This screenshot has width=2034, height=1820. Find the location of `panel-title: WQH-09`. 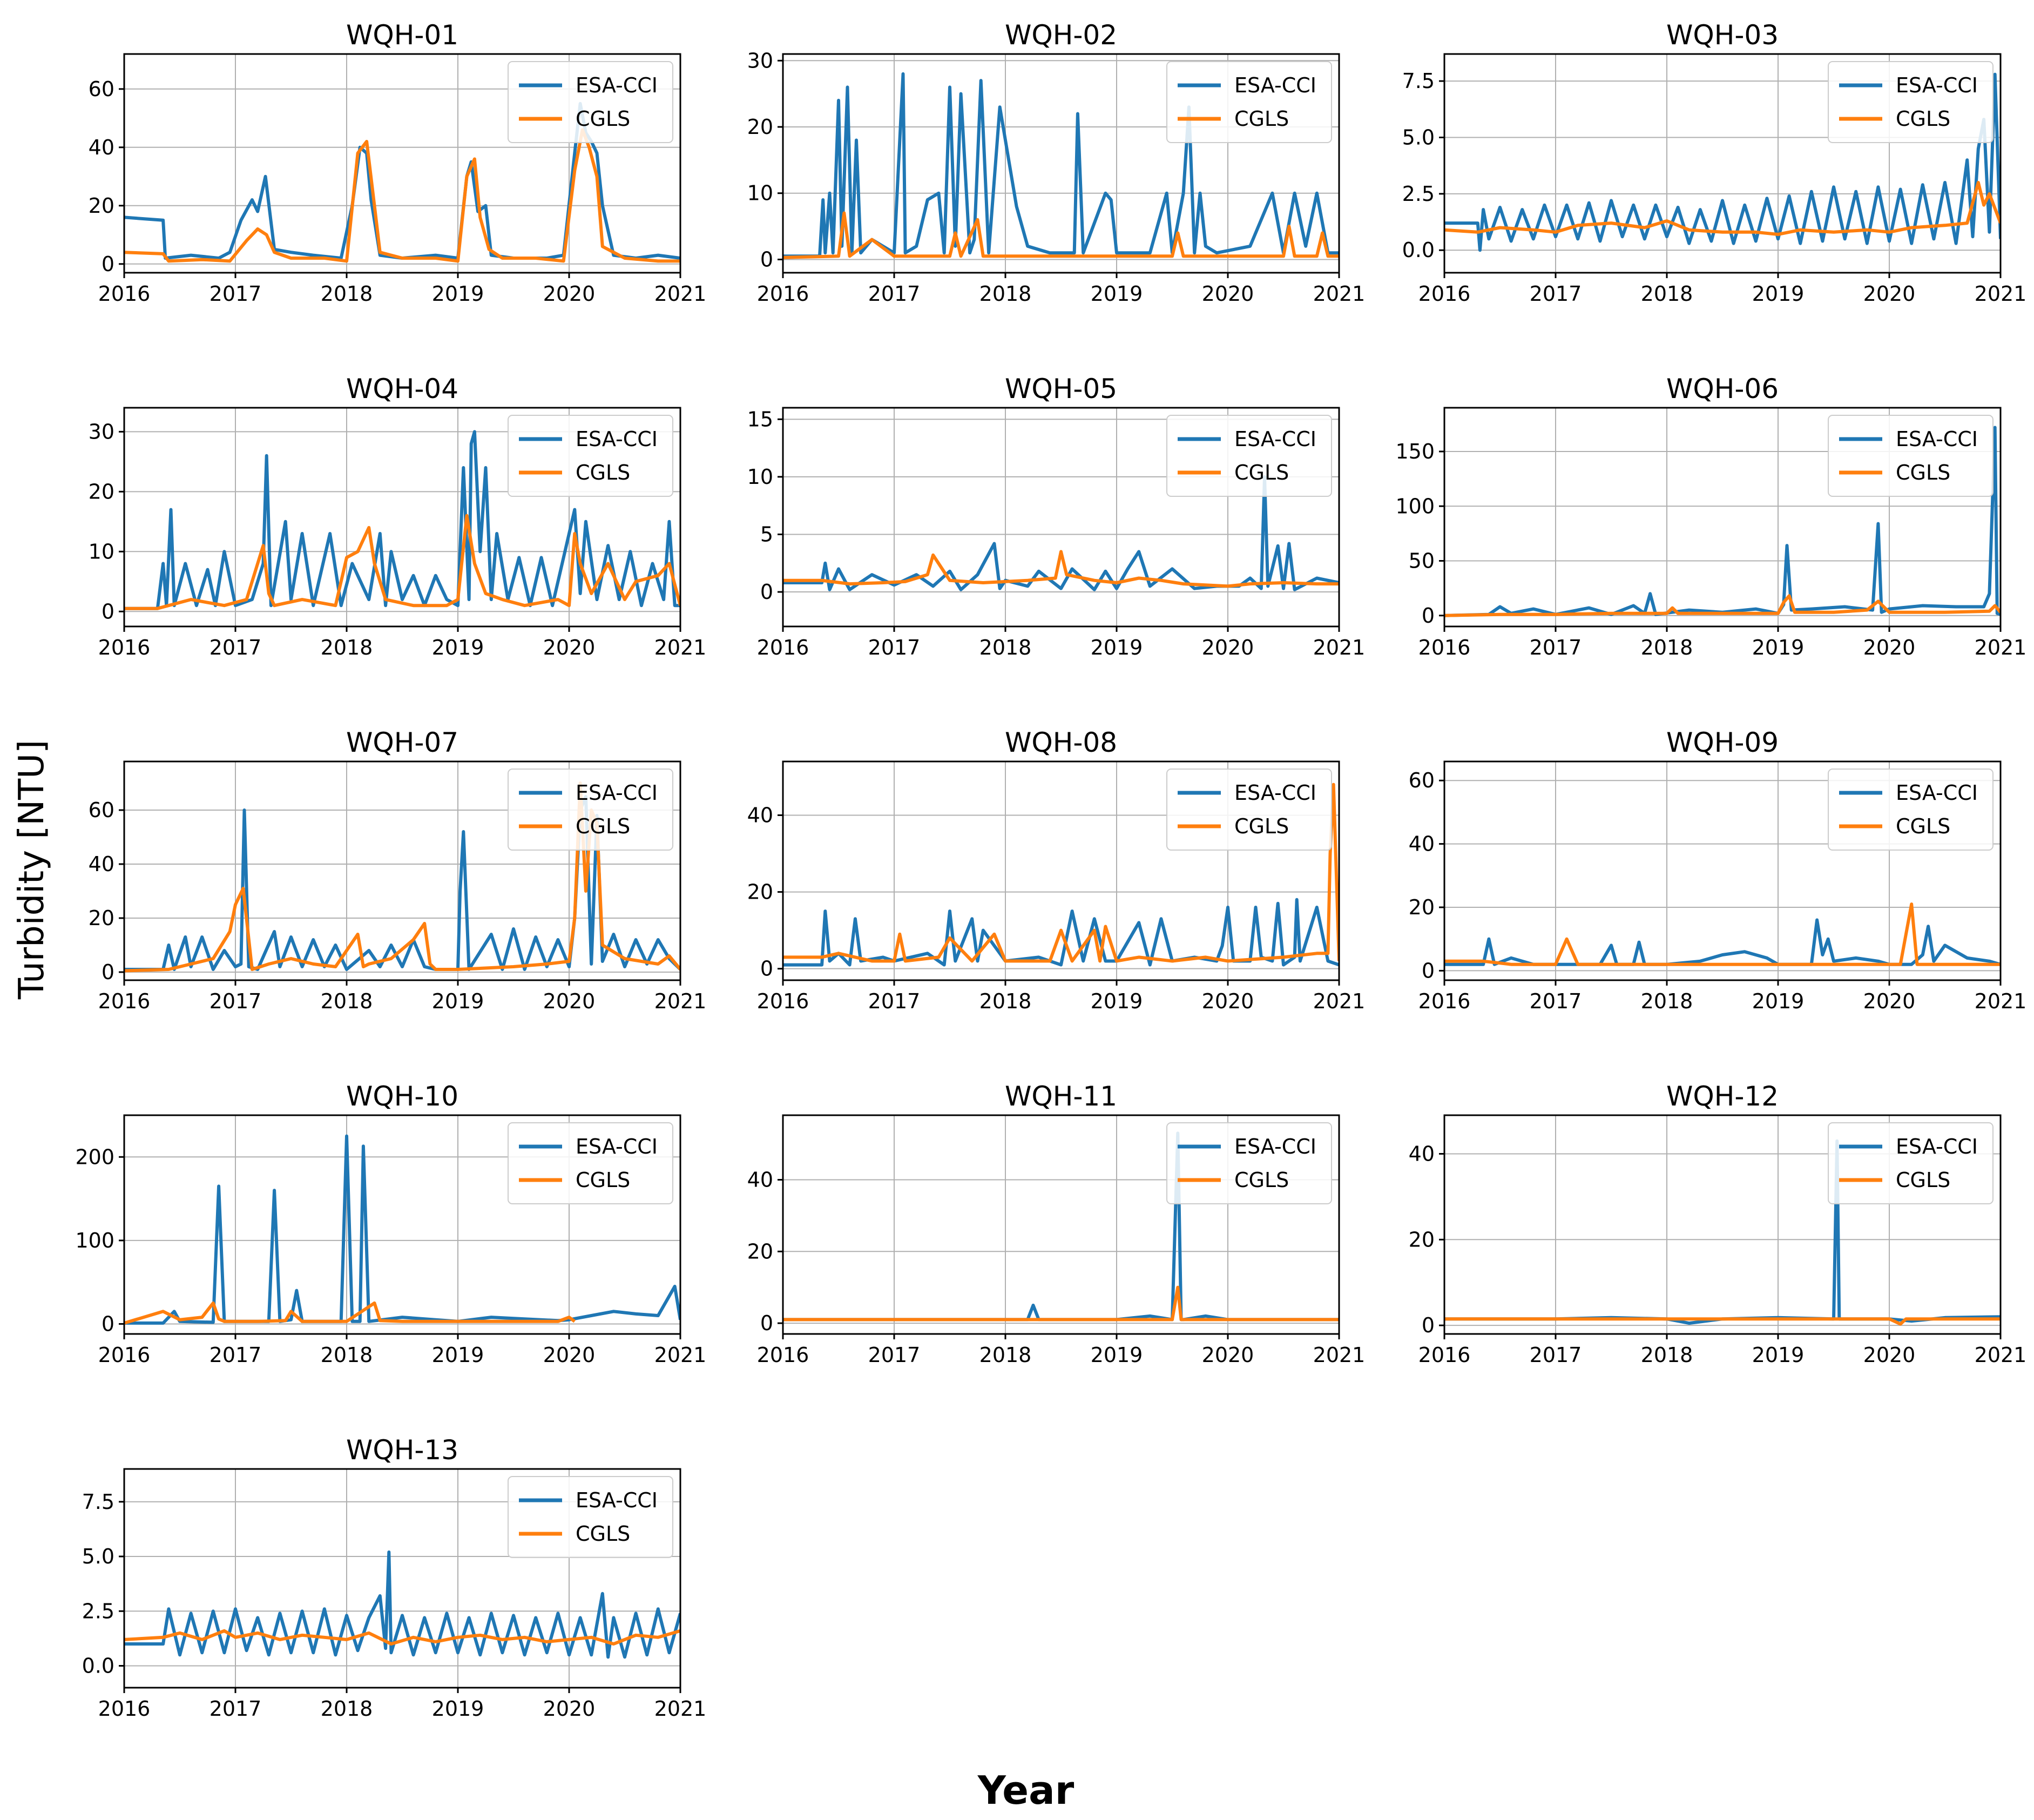

panel-title: WQH-09 is located at coordinates (1722, 743).